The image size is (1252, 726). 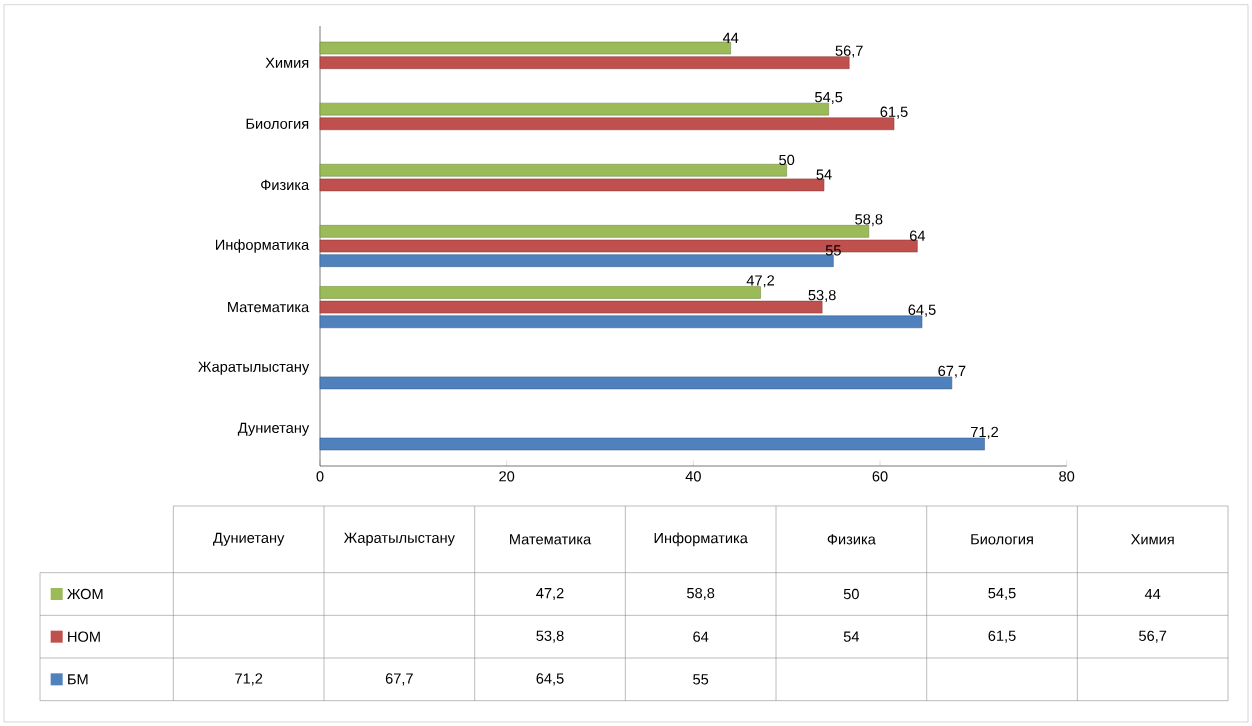 I want to click on category-label: Информатика, so click(x=701, y=539).